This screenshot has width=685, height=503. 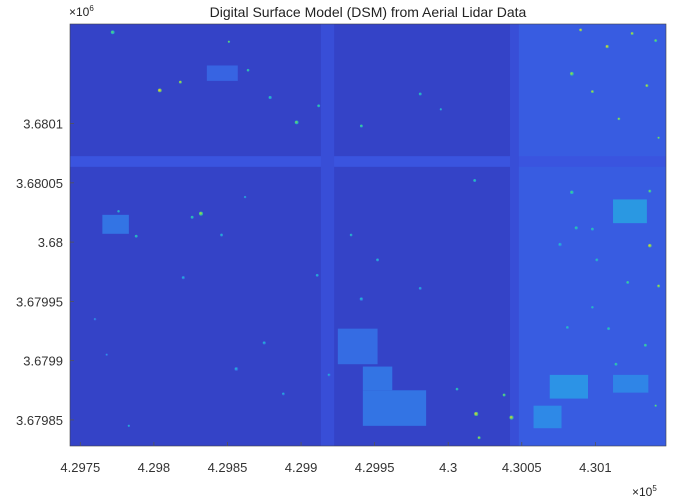 I want to click on x-axis-exponent: ×10⁵, so click(x=644, y=491).